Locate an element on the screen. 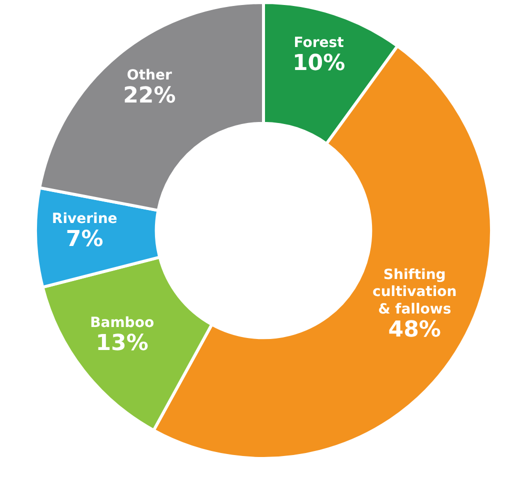 The image size is (513, 489). slice-label: Other is located at coordinates (149, 75).